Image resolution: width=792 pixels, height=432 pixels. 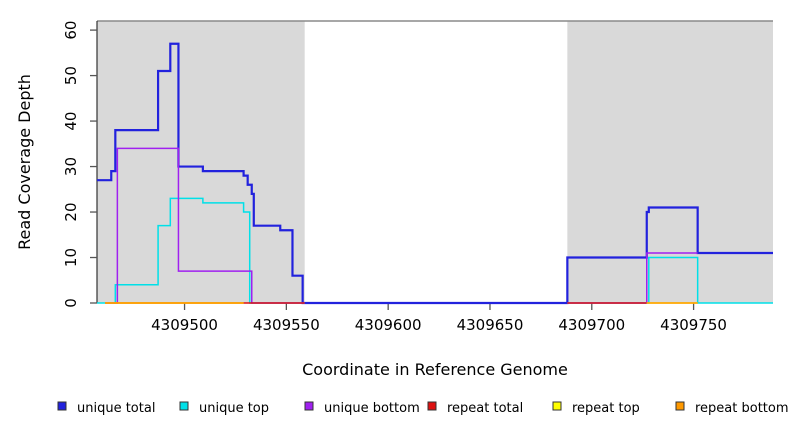 What do you see at coordinates (184, 325) in the screenshot?
I see `x-tick-label: 4309500` at bounding box center [184, 325].